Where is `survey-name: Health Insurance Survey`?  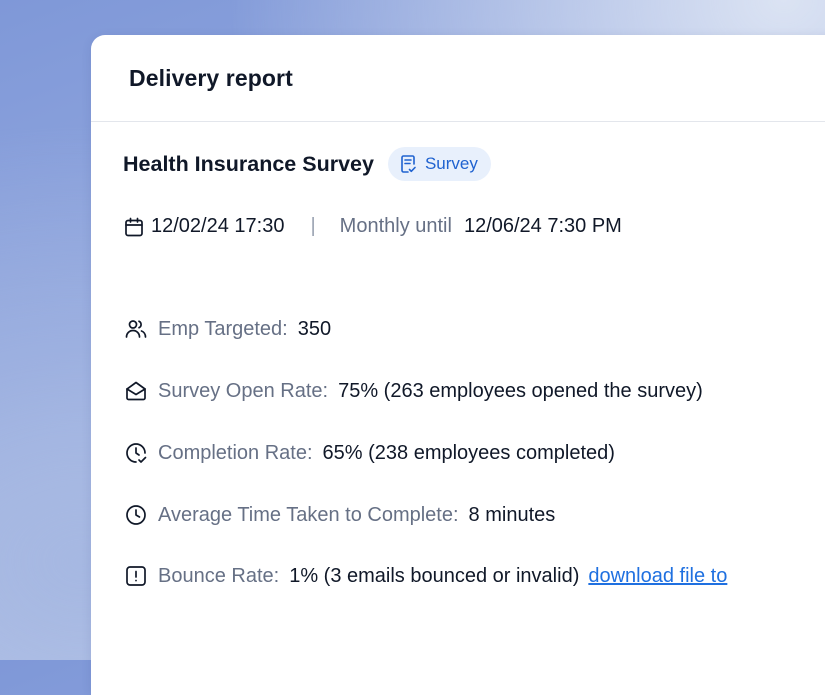
survey-name: Health Insurance Survey is located at coordinates (248, 163).